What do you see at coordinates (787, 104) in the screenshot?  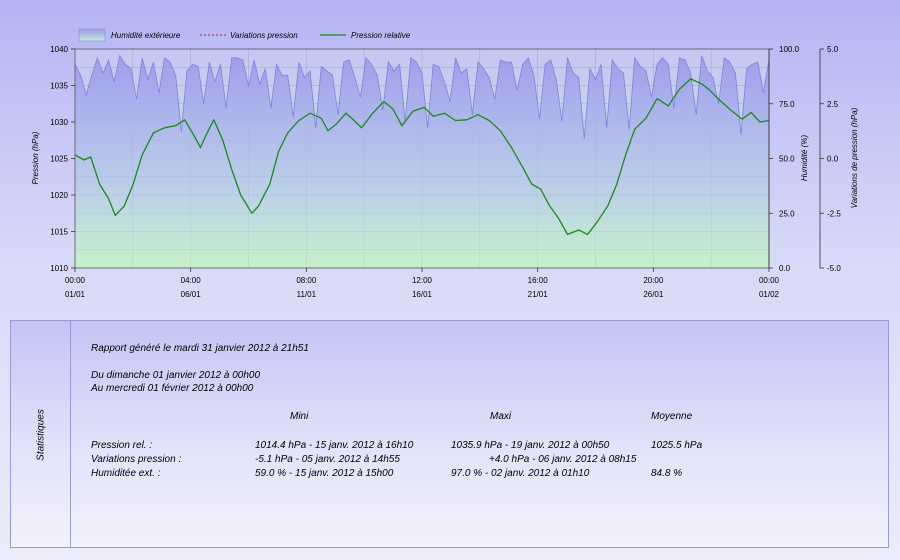 I see `right-1-tick-label: 75.0` at bounding box center [787, 104].